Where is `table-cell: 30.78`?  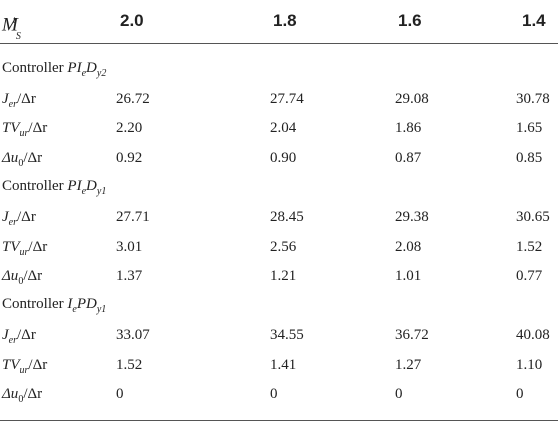 table-cell: 30.78 is located at coordinates (533, 99).